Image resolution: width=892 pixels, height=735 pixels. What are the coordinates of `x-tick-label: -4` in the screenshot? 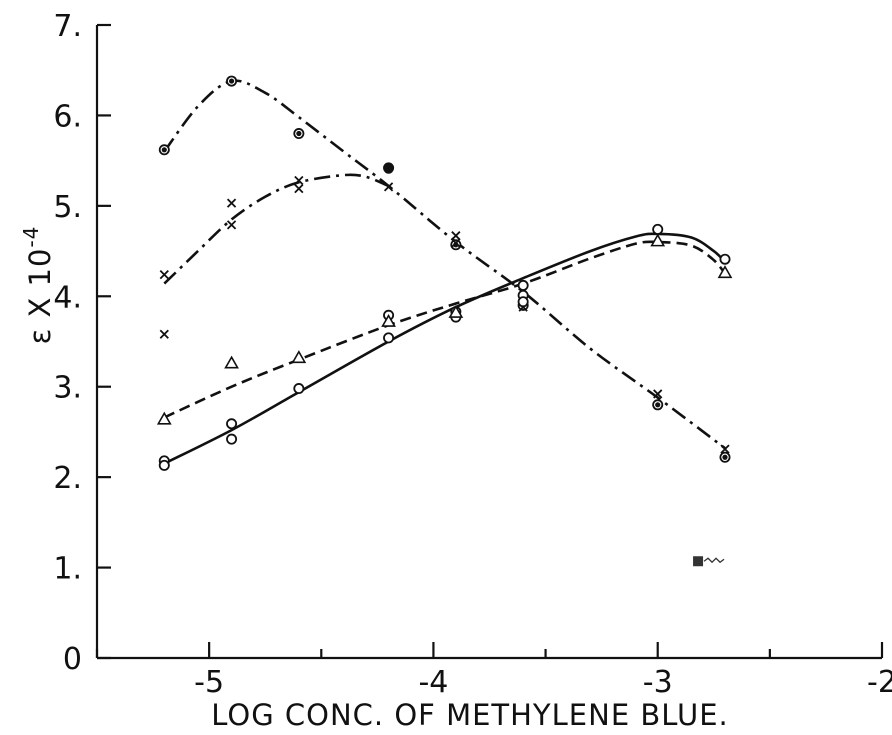 It's located at (433, 682).